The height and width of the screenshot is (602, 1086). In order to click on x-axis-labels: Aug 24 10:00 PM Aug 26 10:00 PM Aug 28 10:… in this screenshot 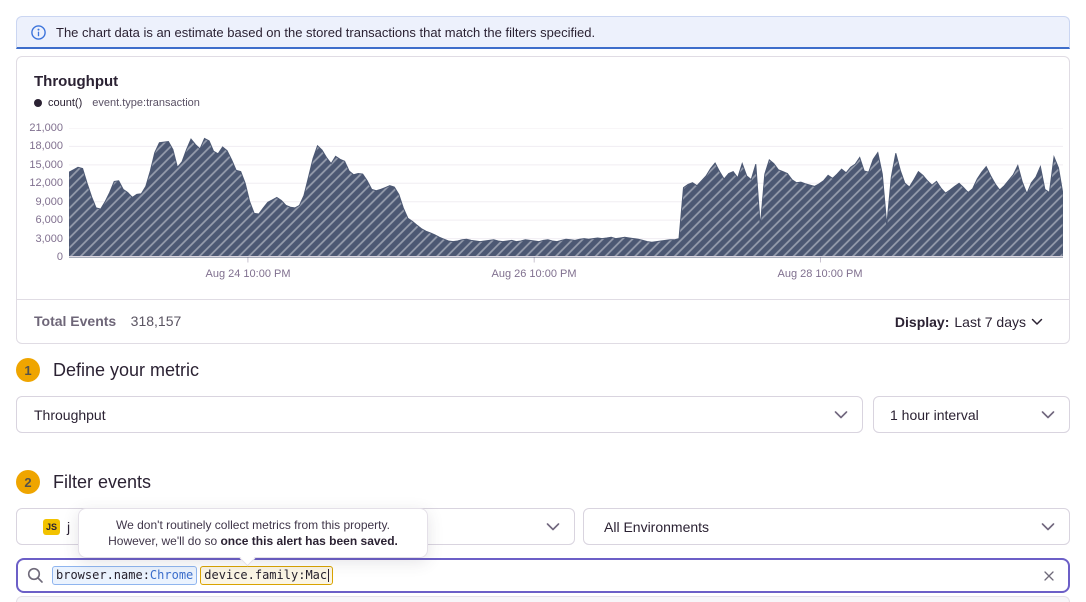, I will do `click(566, 275)`.